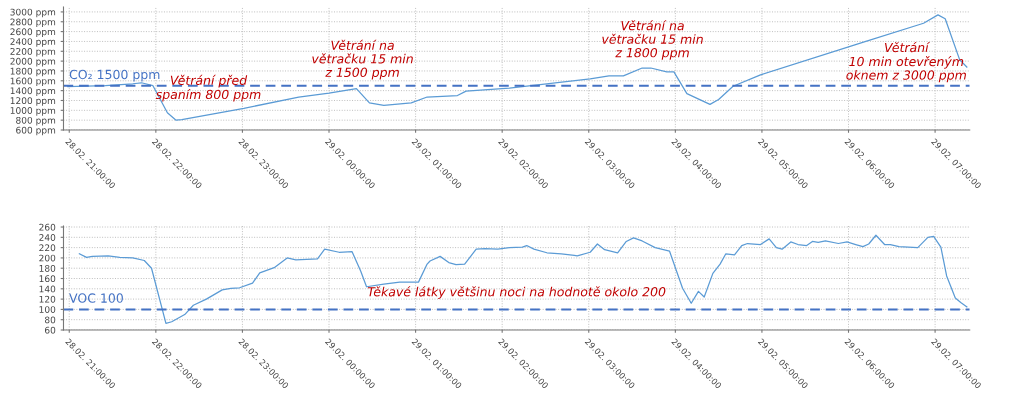 This screenshot has width=1024, height=400. I want to click on y-tick-label: 220, so click(47, 248).